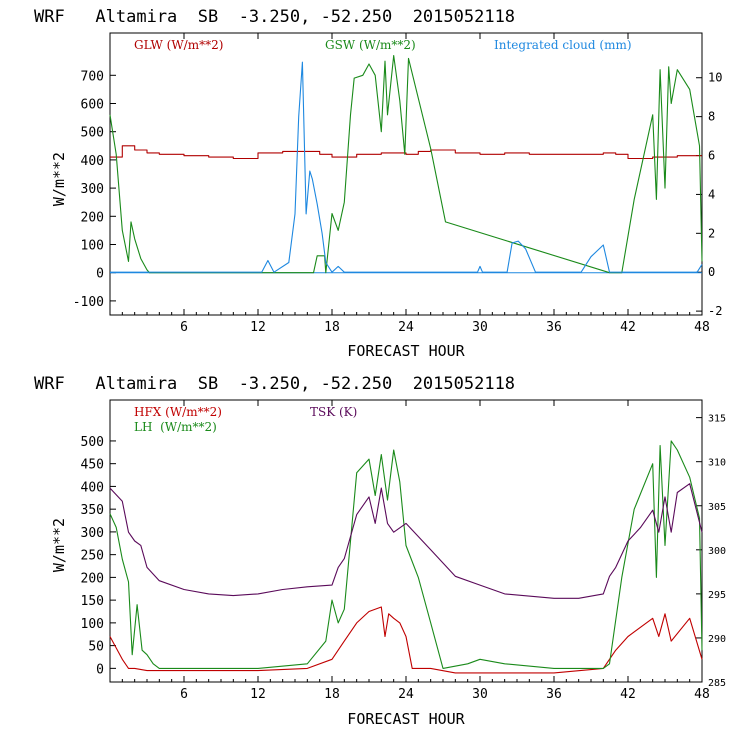  What do you see at coordinates (711, 233) in the screenshot?
I see `y2-tick-label: 2` at bounding box center [711, 233].